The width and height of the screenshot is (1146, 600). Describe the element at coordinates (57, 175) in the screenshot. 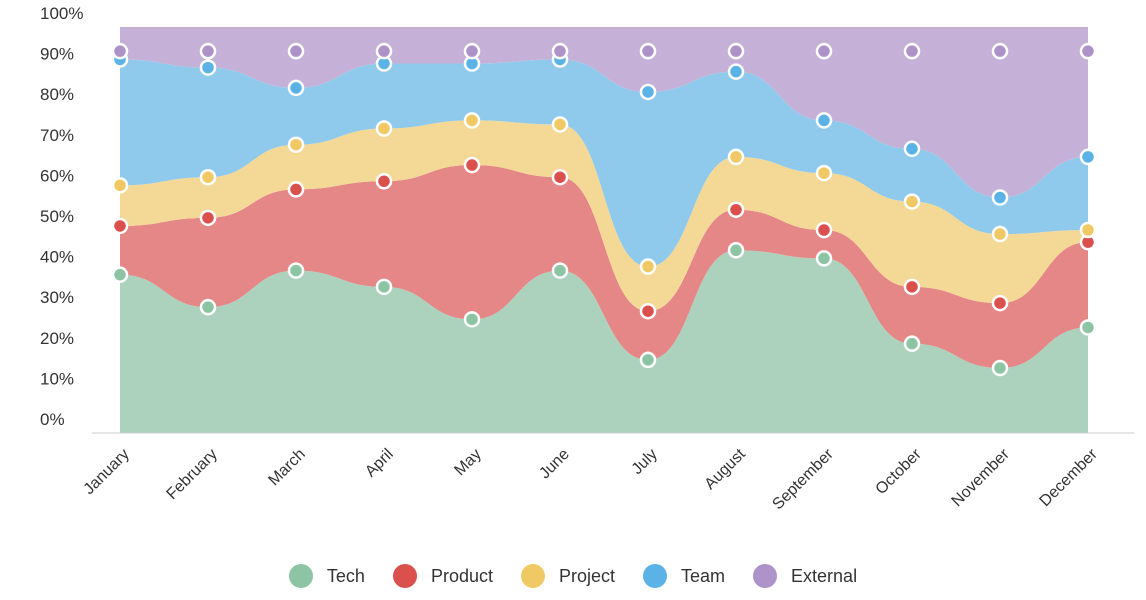

I see `y-tick-label: 60%` at that location.